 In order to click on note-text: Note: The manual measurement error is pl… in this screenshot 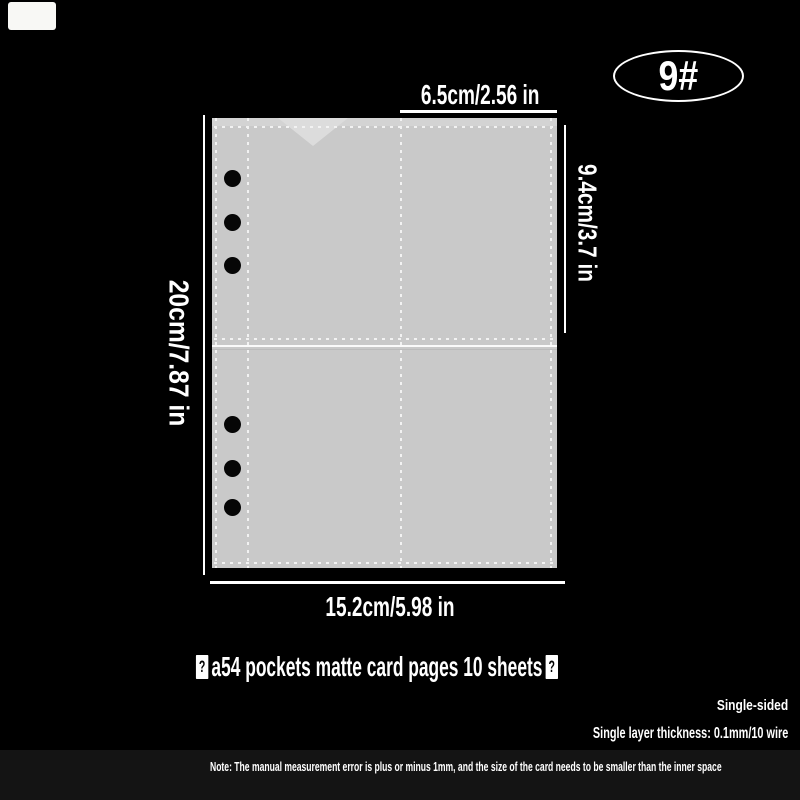, I will do `click(466, 766)`.